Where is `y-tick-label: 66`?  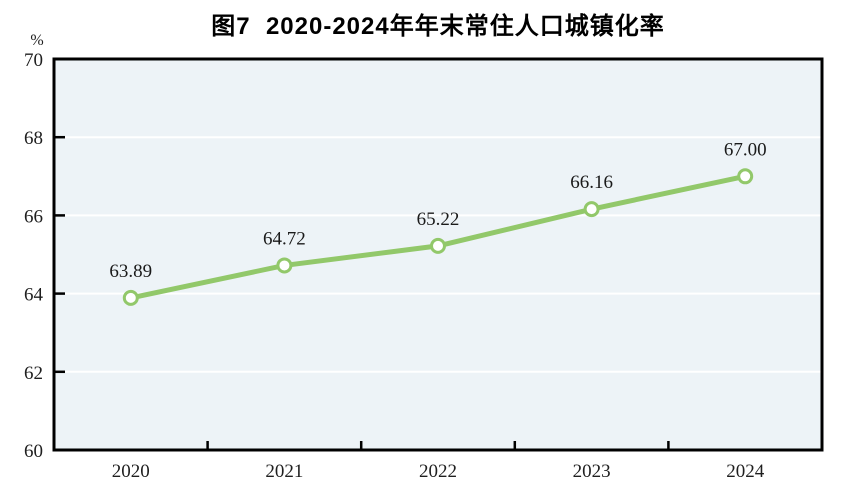
y-tick-label: 66 is located at coordinates (33, 216).